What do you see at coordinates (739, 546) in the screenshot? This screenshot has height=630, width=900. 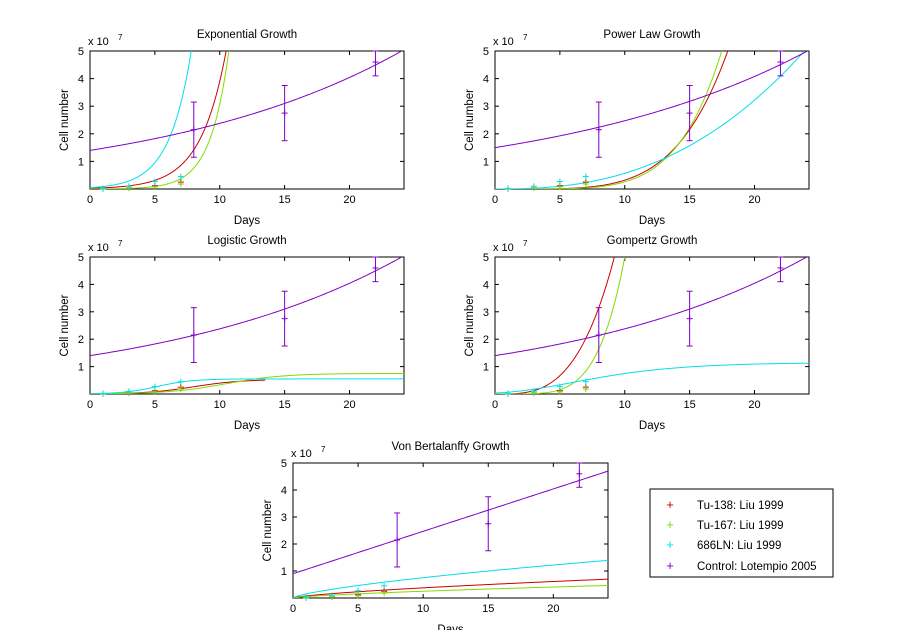 I see `legend-label-ln686: 686LN: Liu 1999` at bounding box center [739, 546].